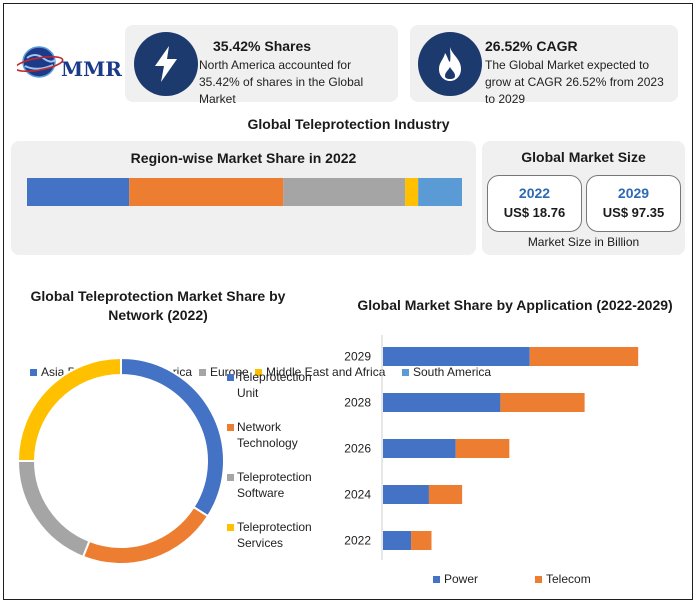 The image size is (697, 604). Describe the element at coordinates (78, 192) in the screenshot. I see `region-bar-segment-asia-pacific` at that location.